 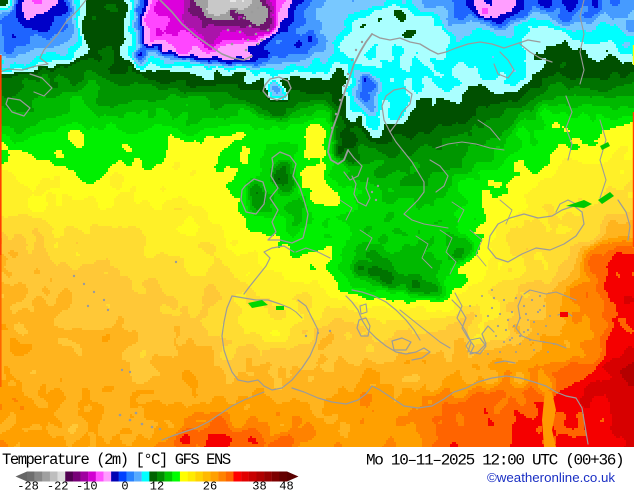 I want to click on svg-text: 38, so click(x=259, y=485).